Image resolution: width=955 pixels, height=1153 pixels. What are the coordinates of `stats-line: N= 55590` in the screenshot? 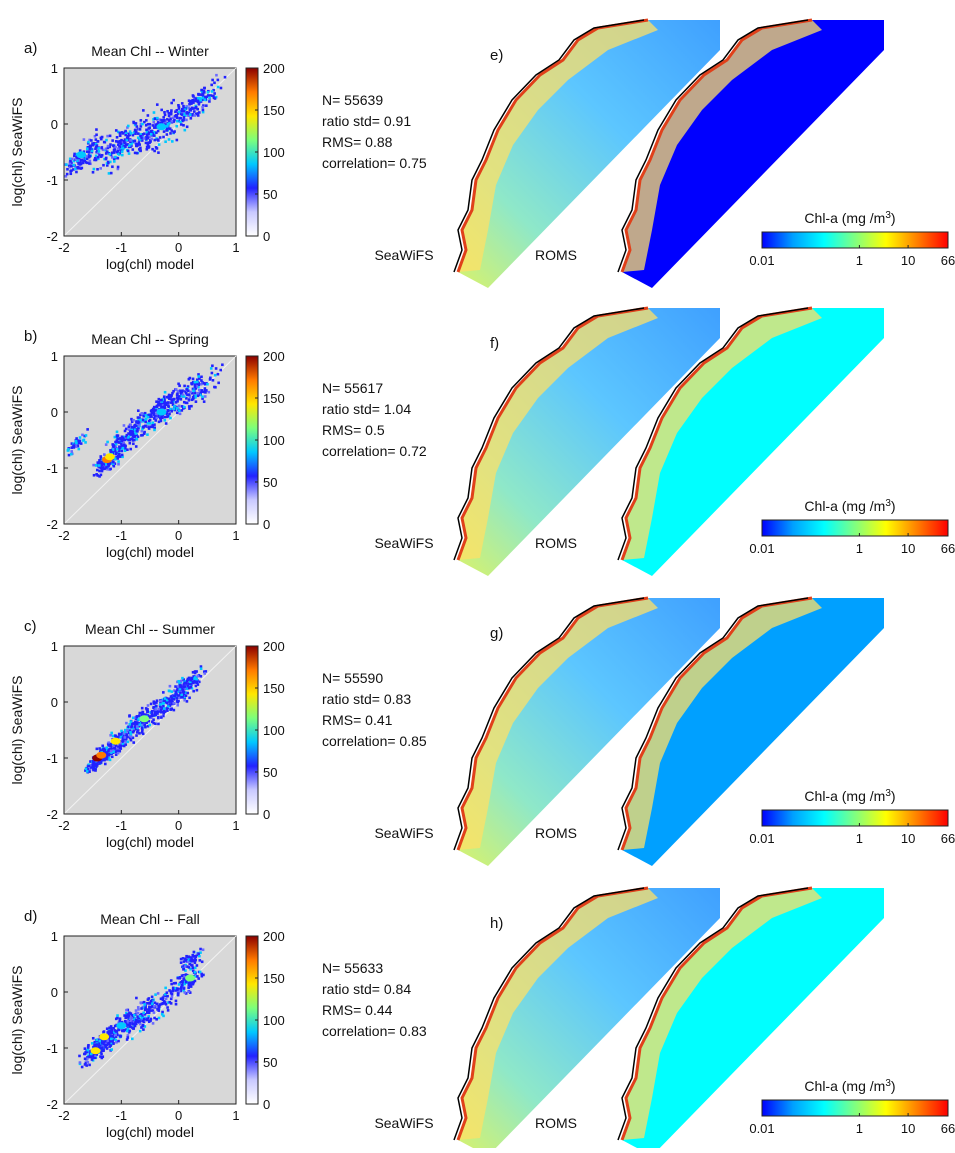 It's located at (353, 678).